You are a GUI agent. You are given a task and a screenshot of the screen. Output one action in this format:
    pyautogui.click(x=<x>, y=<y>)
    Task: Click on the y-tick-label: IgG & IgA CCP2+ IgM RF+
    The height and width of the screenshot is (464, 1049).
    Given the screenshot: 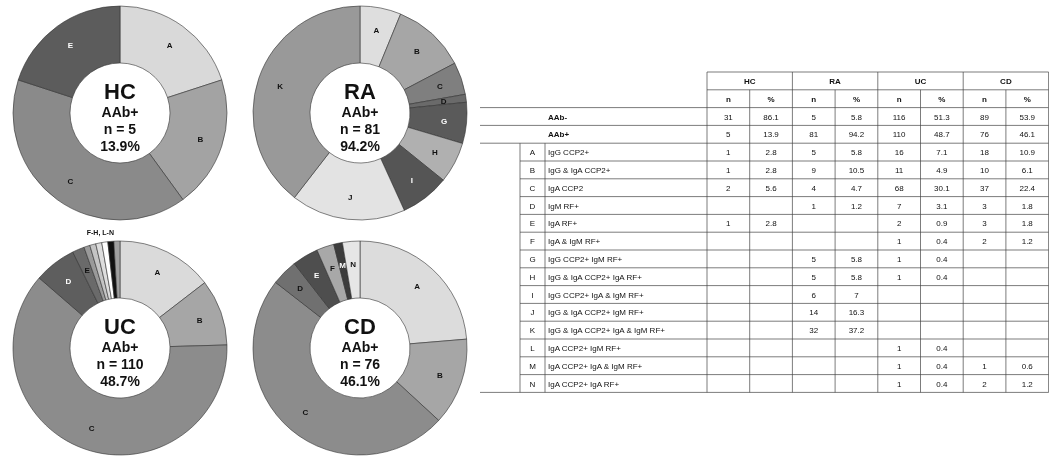 What is the action you would take?
    pyautogui.click(x=596, y=313)
    